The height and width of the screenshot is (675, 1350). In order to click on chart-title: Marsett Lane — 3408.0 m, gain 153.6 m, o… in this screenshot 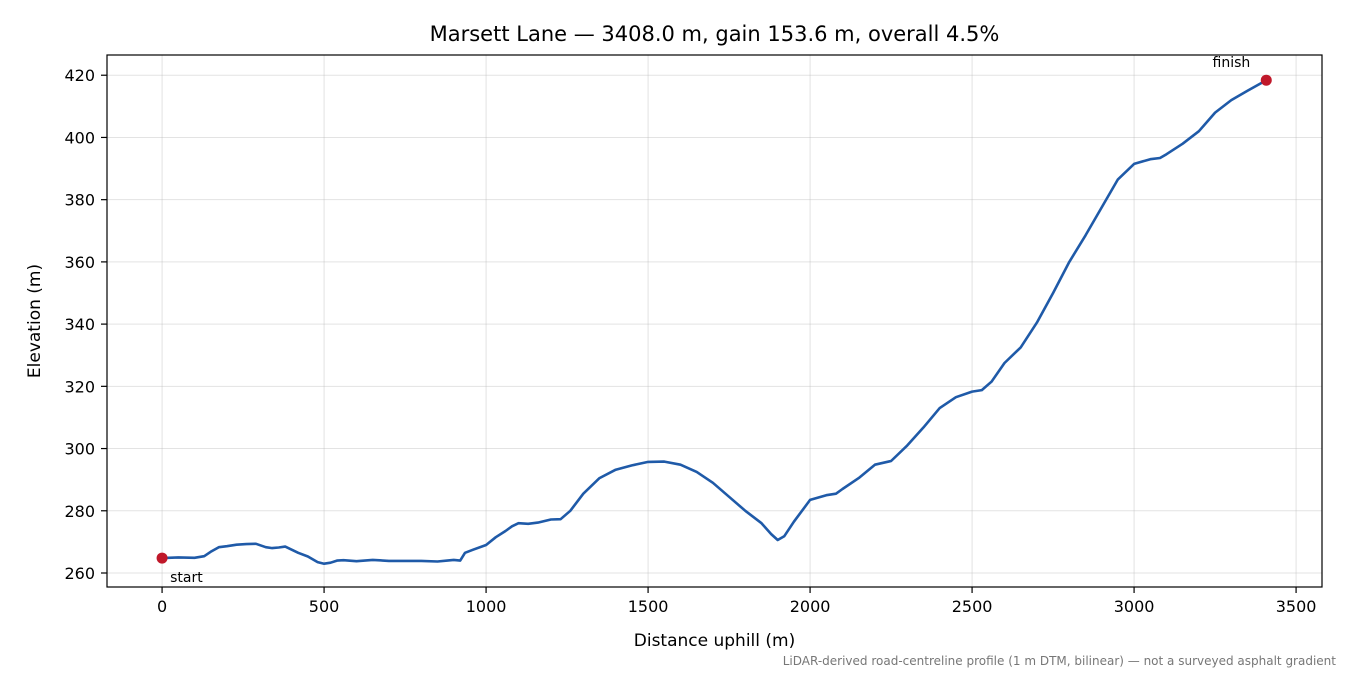, I will do `click(715, 34)`.